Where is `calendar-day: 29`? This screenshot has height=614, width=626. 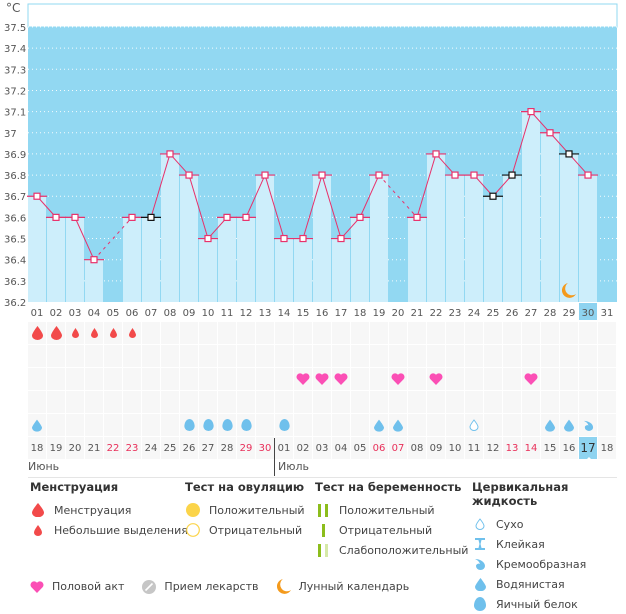
calendar-day: 29 is located at coordinates (246, 448).